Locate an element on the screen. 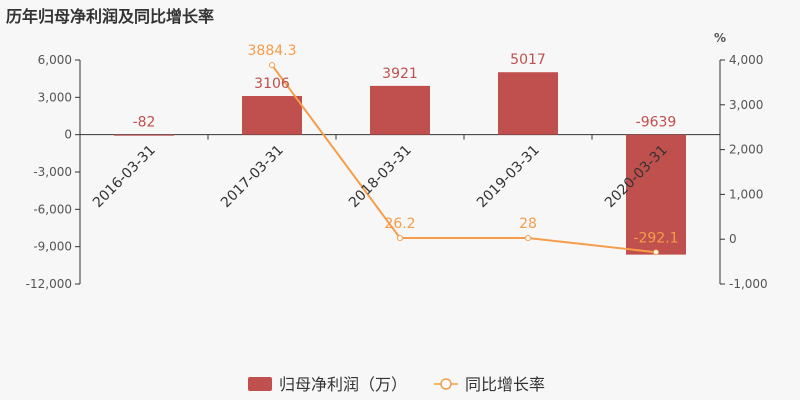 The image size is (800, 400). legend-bar-label: 归母净利润（万） is located at coordinates (343, 384).